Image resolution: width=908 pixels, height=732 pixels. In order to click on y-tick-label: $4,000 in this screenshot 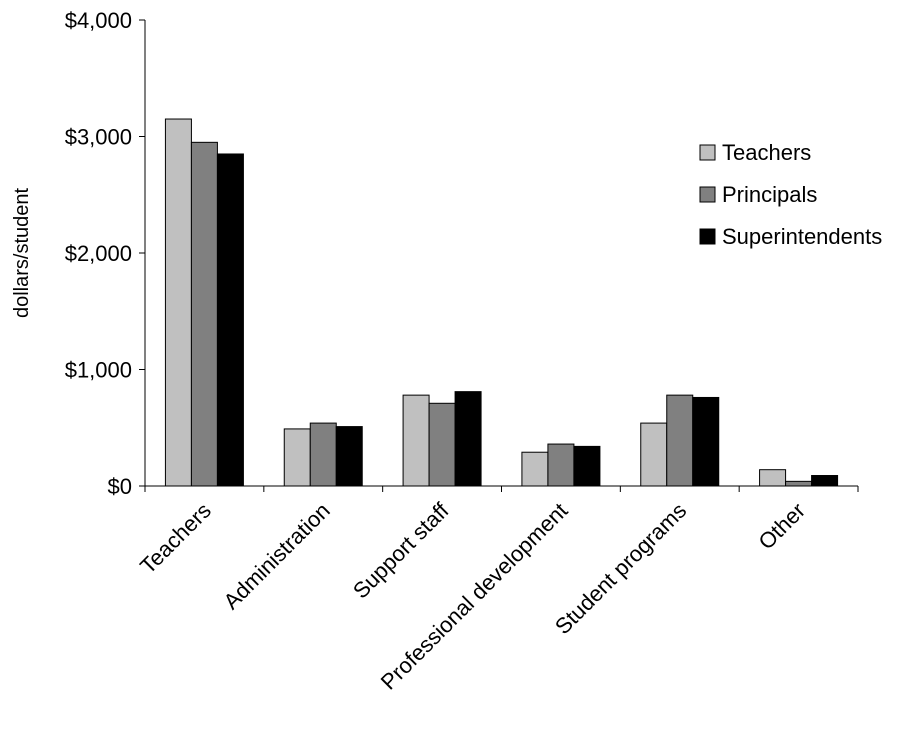, I will do `click(98, 20)`.